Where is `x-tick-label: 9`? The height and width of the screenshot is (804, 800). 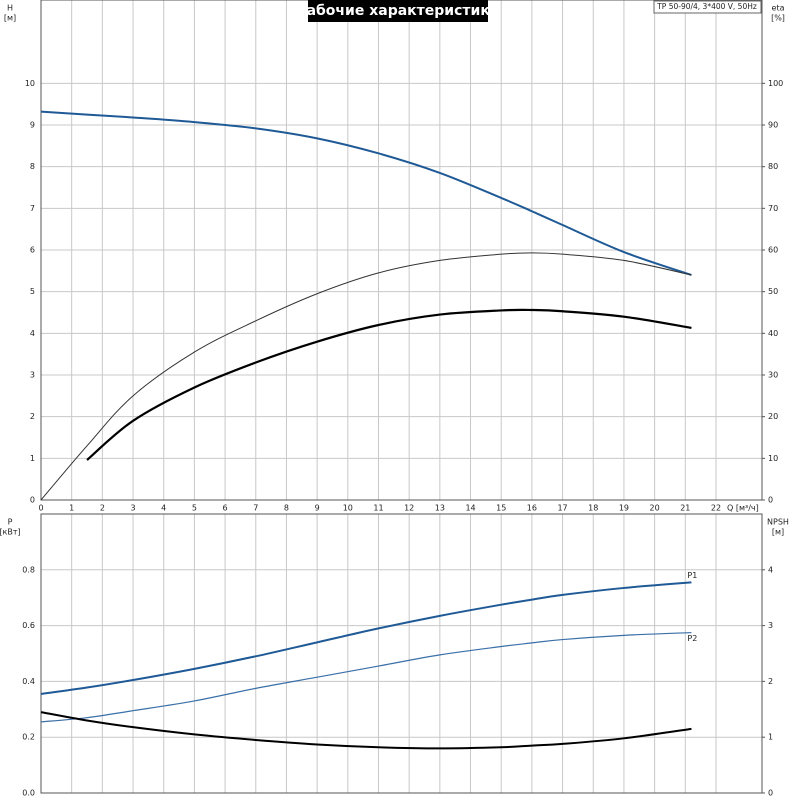 x-tick-label: 9 is located at coordinates (317, 508).